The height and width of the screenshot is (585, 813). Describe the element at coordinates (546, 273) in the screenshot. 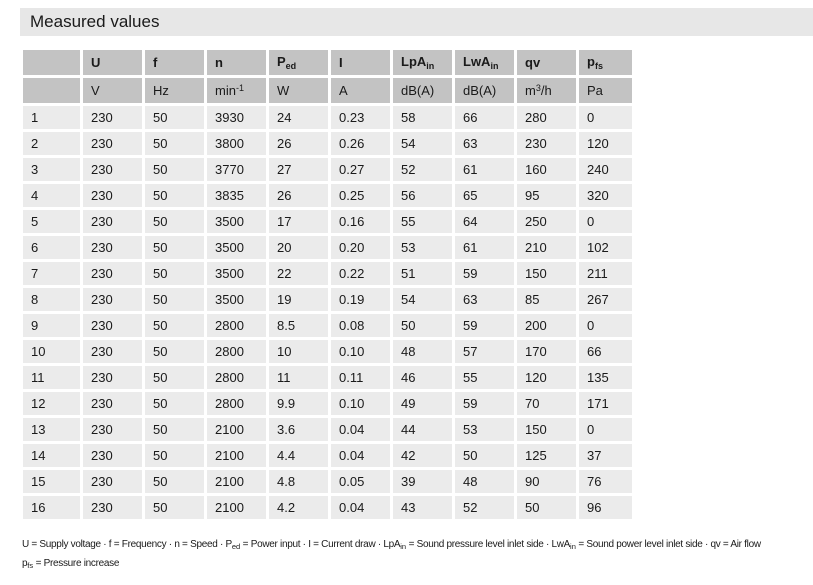

I see `cell-air-flow: 150` at that location.